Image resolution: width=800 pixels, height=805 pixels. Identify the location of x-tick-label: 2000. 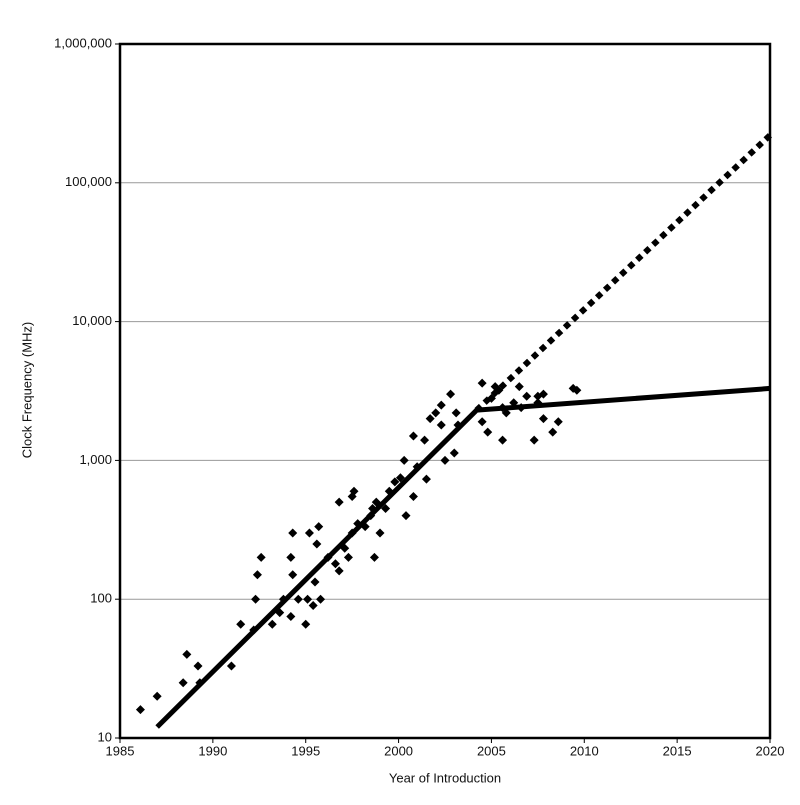
(398, 750).